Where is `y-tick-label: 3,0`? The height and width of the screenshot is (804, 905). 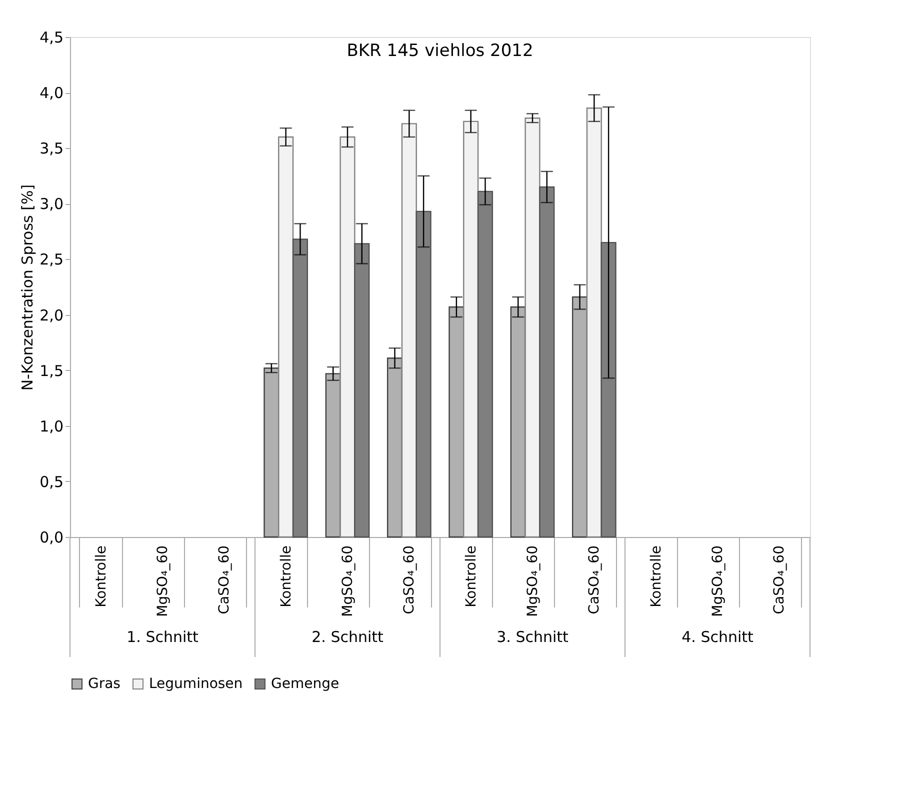
y-tick-label: 3,0 is located at coordinates (52, 204).